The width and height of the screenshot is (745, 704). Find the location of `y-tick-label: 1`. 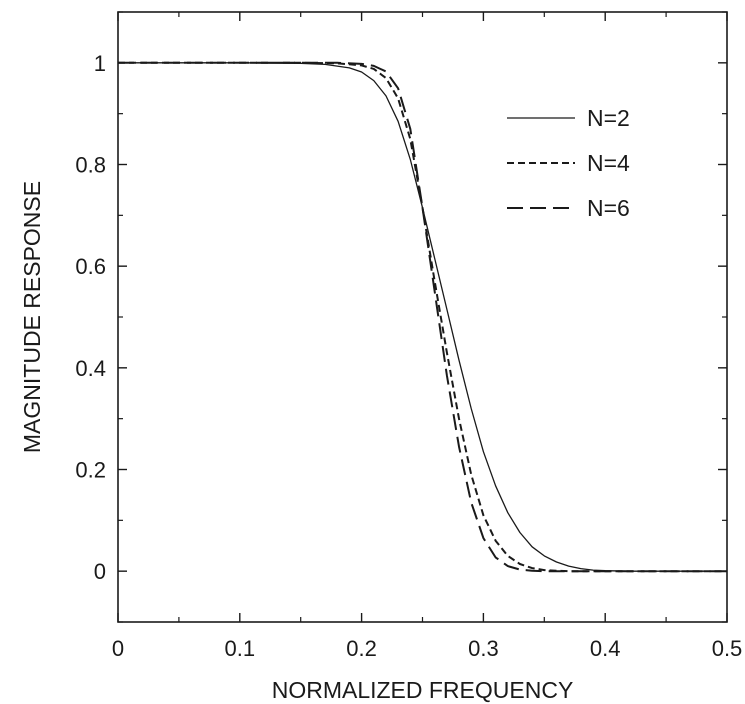

y-tick-label: 1 is located at coordinates (100, 63).